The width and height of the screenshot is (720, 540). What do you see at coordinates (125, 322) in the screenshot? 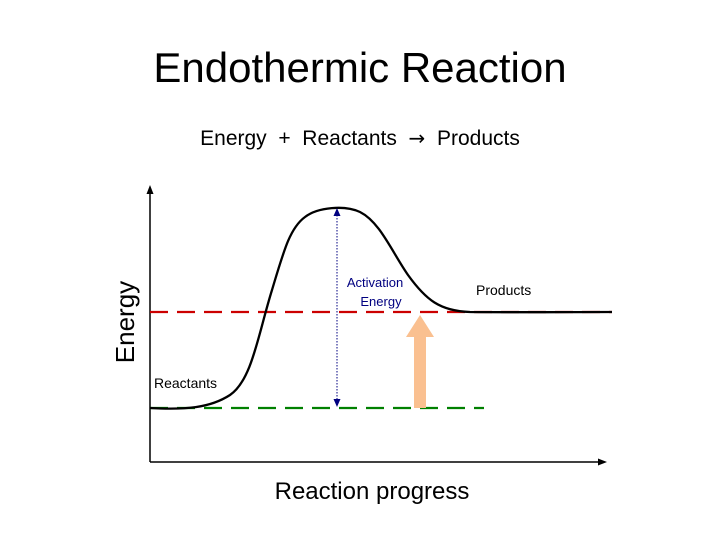
I see `y-axis-label: Energy` at bounding box center [125, 322].